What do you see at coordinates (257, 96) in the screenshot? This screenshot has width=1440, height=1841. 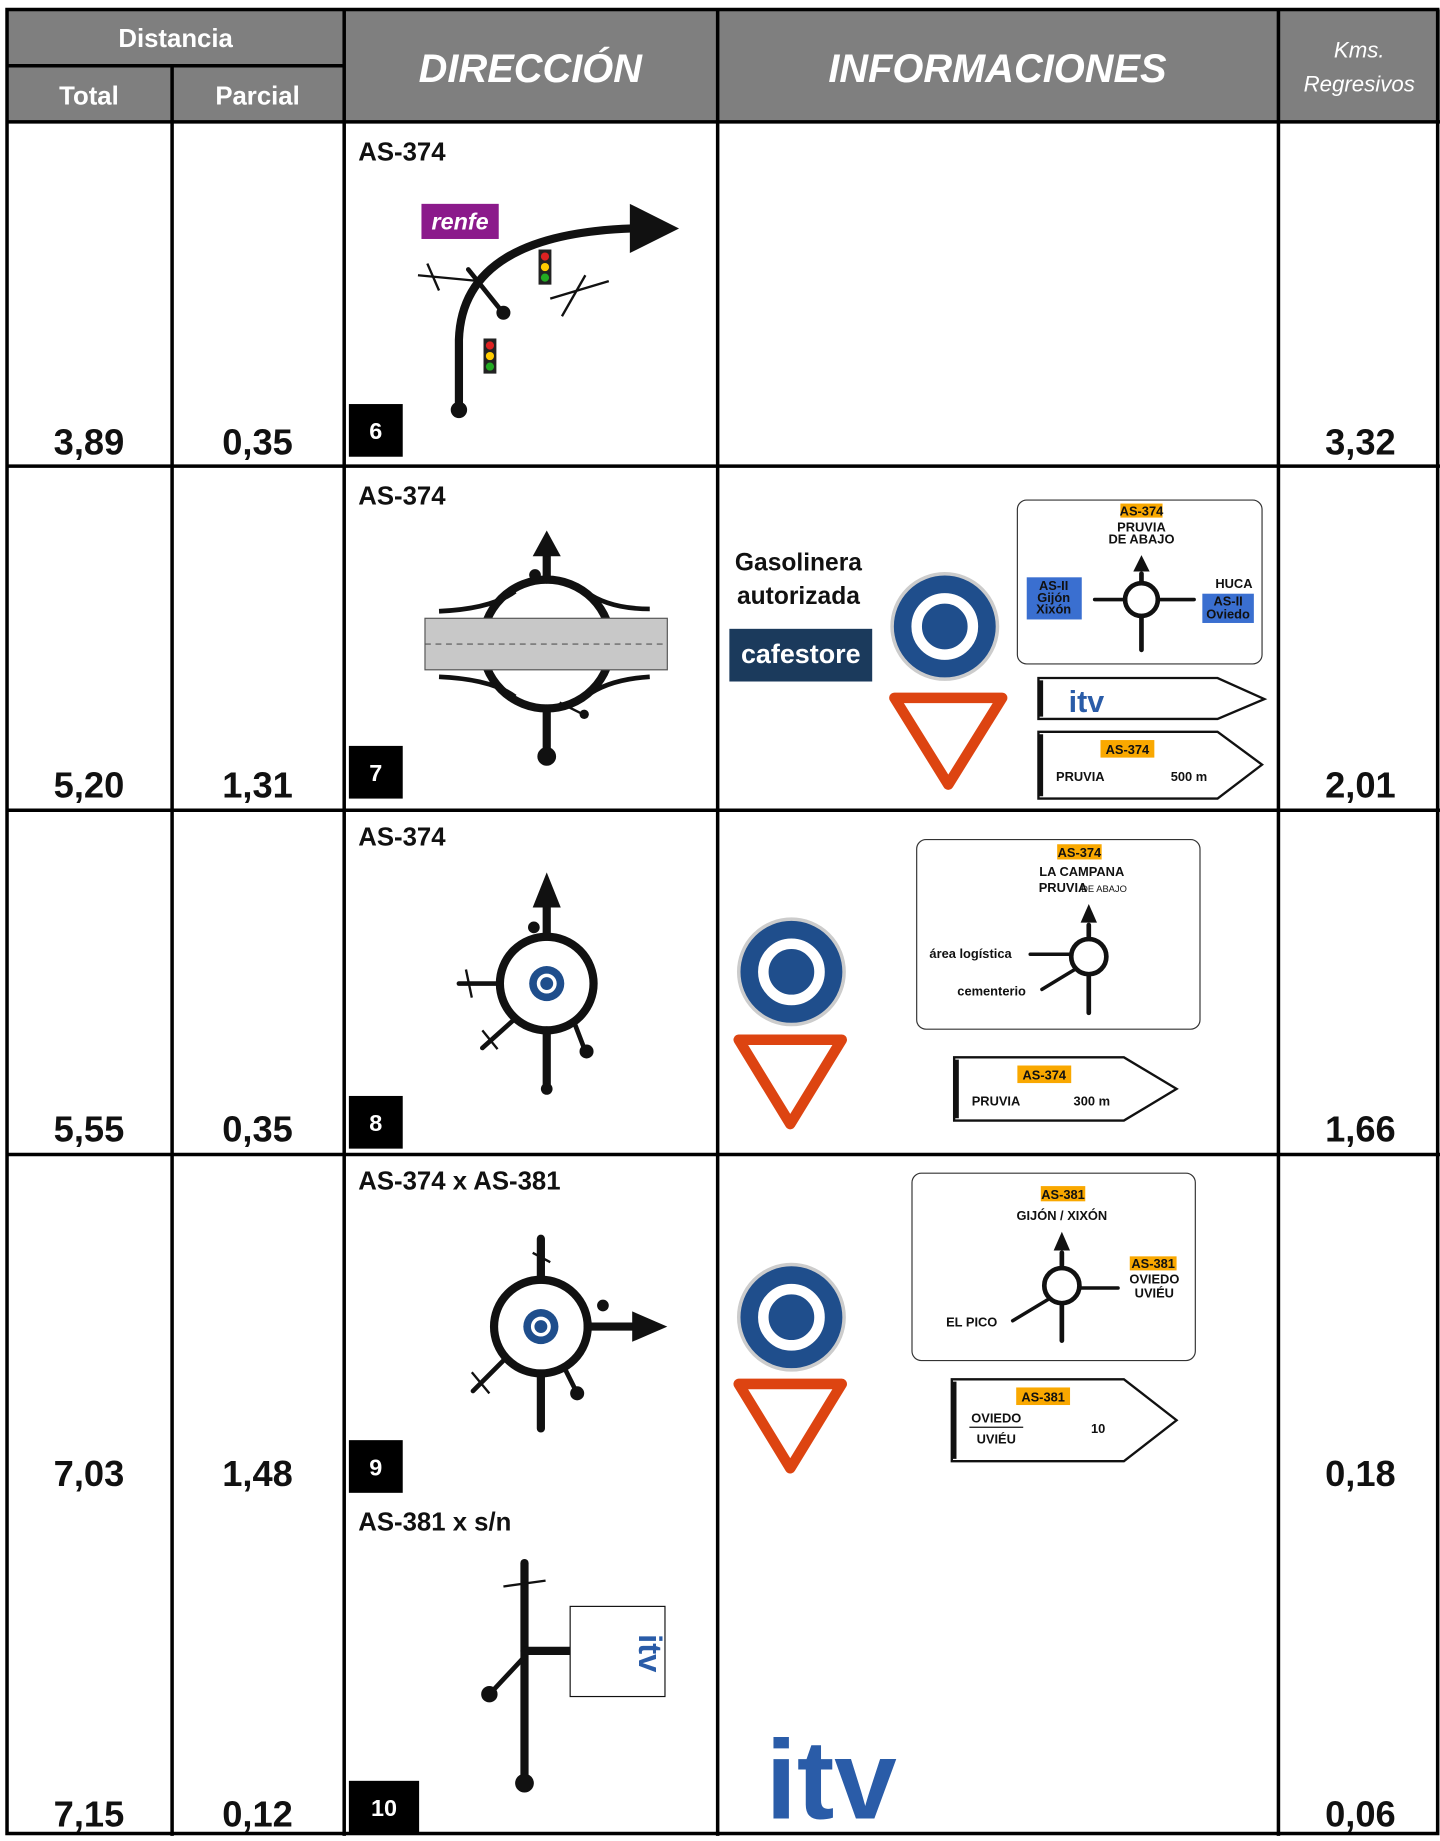 I see `label: Parcial` at bounding box center [257, 96].